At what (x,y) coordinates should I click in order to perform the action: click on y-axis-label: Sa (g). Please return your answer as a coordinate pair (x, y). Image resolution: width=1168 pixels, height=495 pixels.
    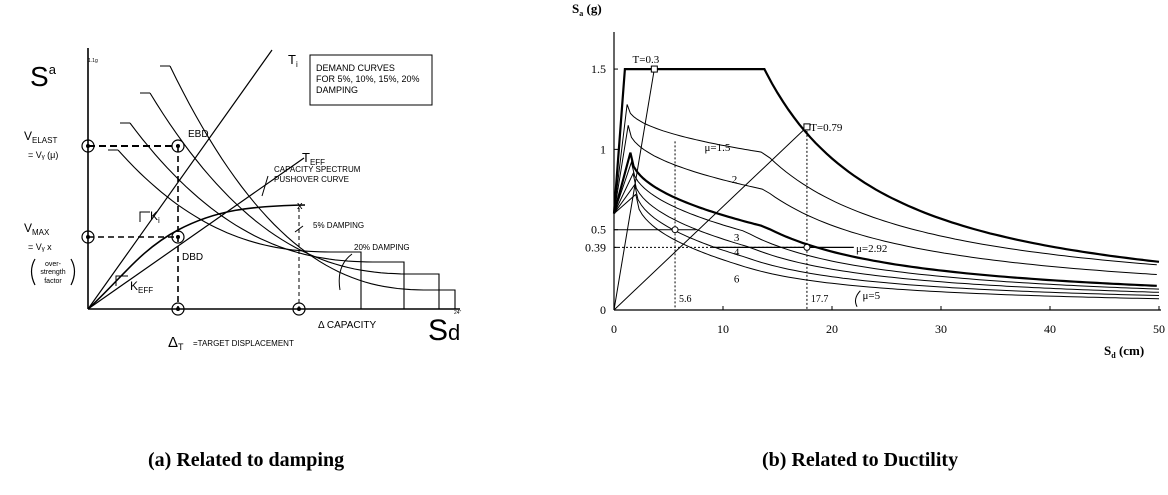
    Looking at the image, I should click on (587, 9).